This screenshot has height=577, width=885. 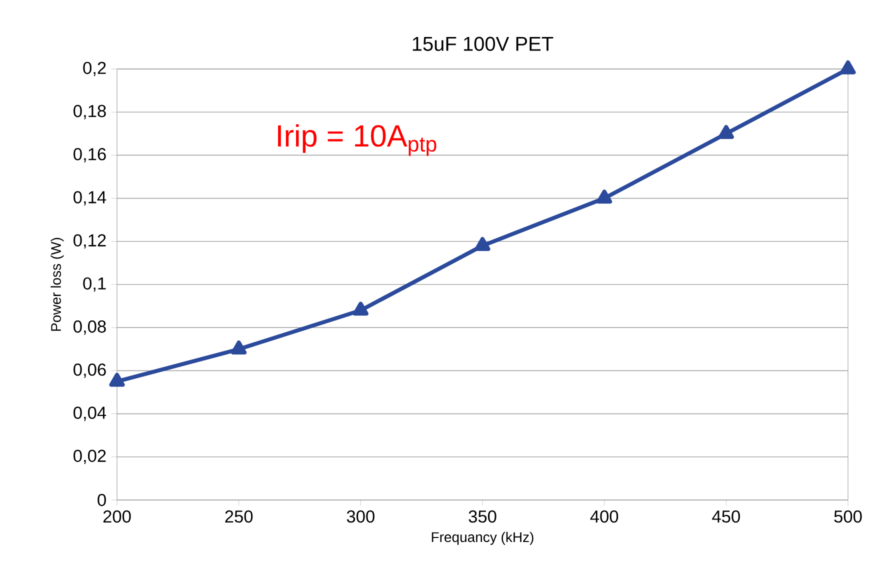 What do you see at coordinates (90, 371) in the screenshot?
I see `y-tick-label: 0,06` at bounding box center [90, 371].